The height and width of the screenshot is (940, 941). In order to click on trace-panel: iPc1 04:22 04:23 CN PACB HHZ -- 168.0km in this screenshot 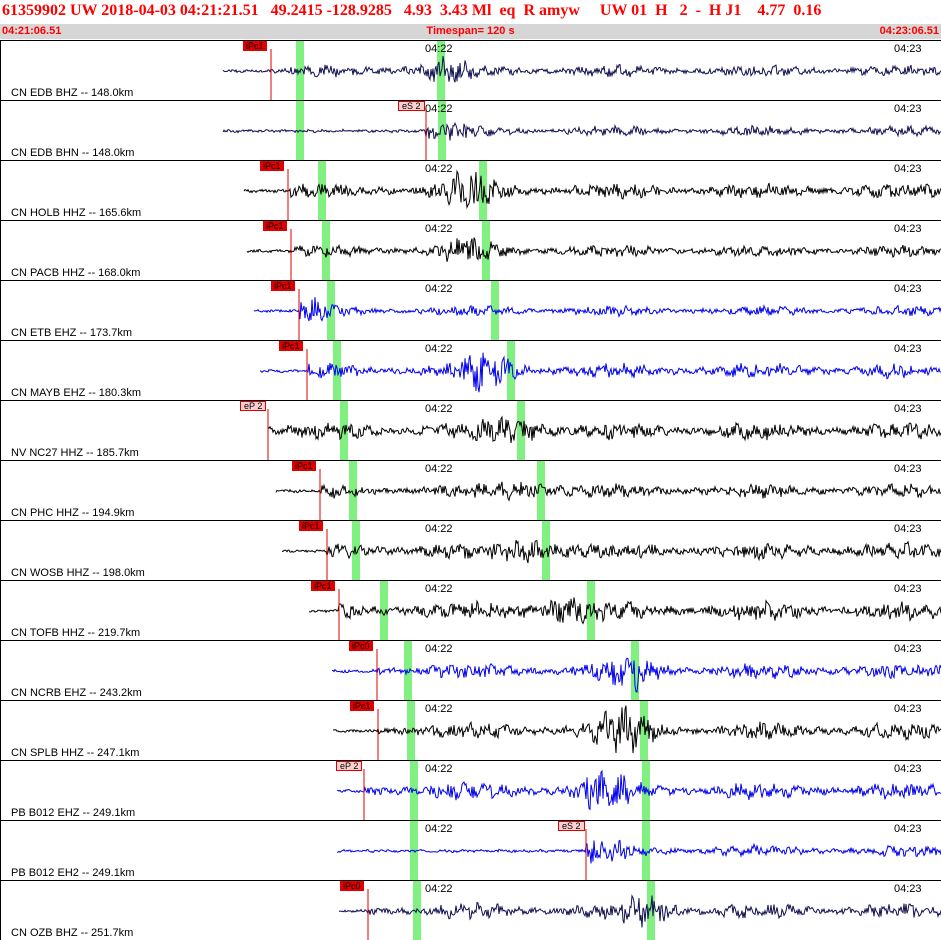, I will do `click(470, 250)`.